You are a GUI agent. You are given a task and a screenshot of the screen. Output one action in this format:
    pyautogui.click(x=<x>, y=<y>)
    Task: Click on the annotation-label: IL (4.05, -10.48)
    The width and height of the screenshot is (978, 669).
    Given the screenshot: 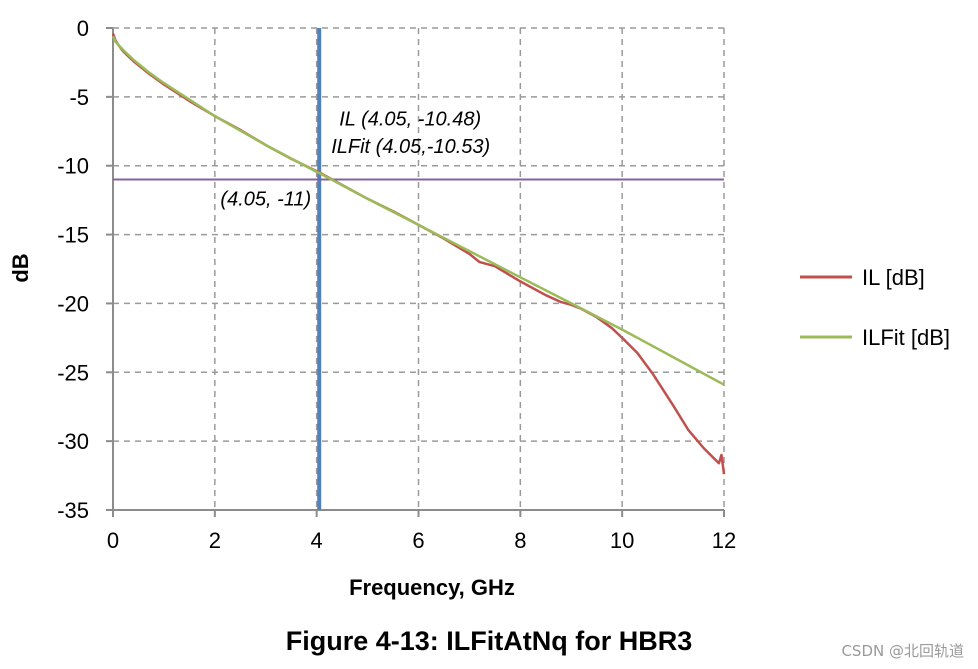 What is the action you would take?
    pyautogui.click(x=410, y=119)
    